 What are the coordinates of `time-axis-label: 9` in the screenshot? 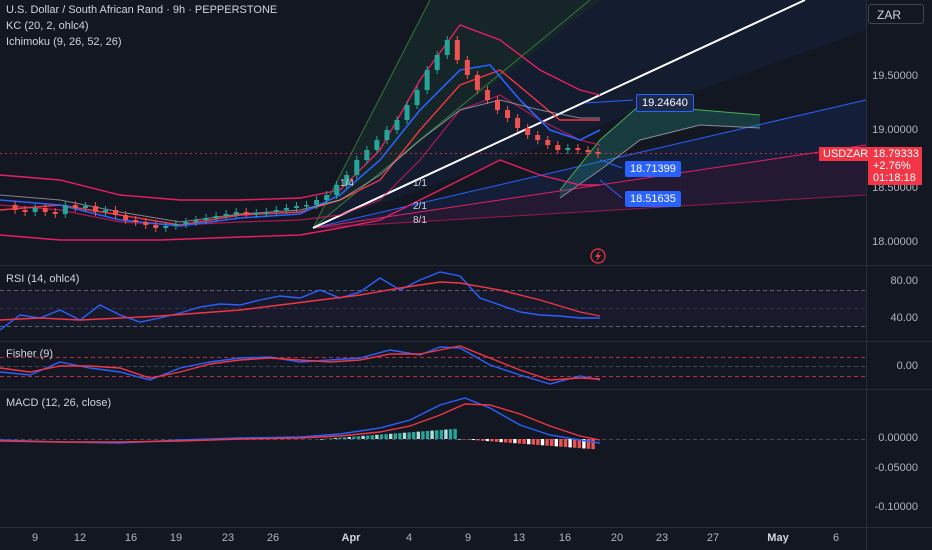 It's located at (35, 538).